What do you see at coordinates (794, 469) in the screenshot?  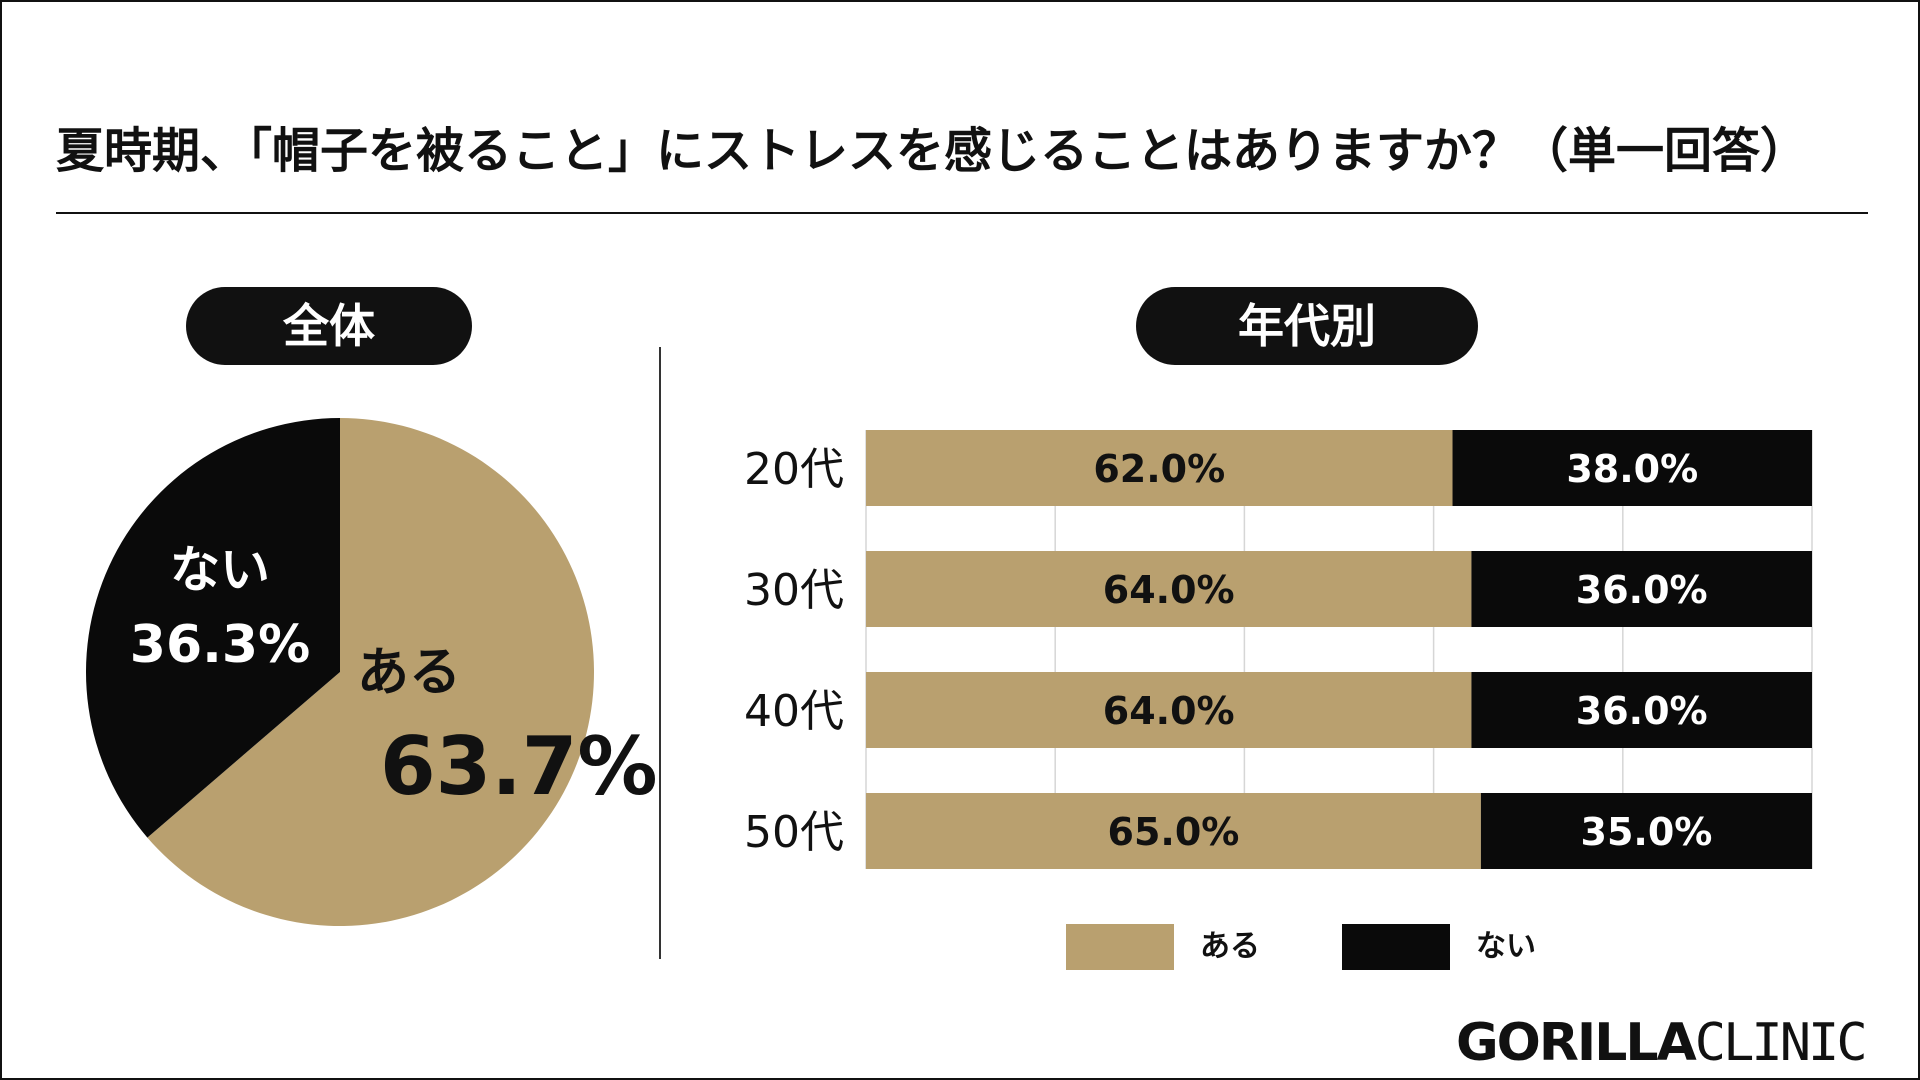 I see `category-label: 20代` at bounding box center [794, 469].